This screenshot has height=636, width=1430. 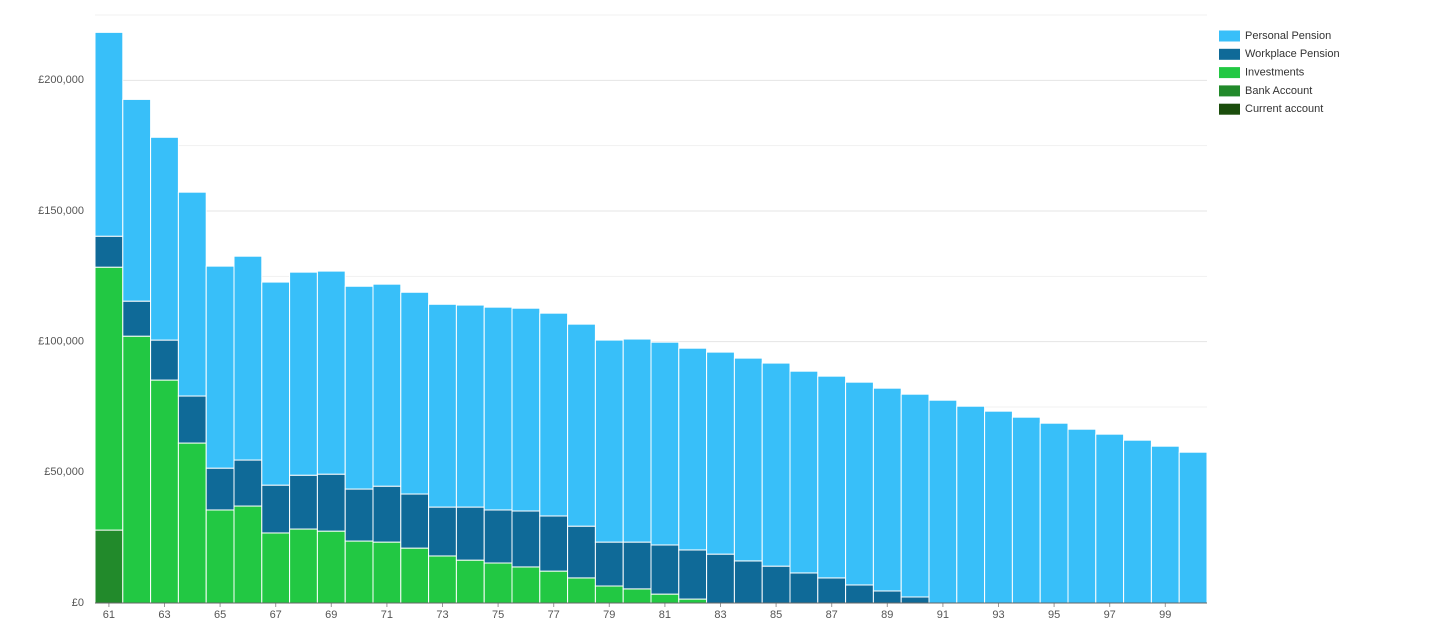 What do you see at coordinates (1110, 615) in the screenshot?
I see `x-tick-label: 97` at bounding box center [1110, 615].